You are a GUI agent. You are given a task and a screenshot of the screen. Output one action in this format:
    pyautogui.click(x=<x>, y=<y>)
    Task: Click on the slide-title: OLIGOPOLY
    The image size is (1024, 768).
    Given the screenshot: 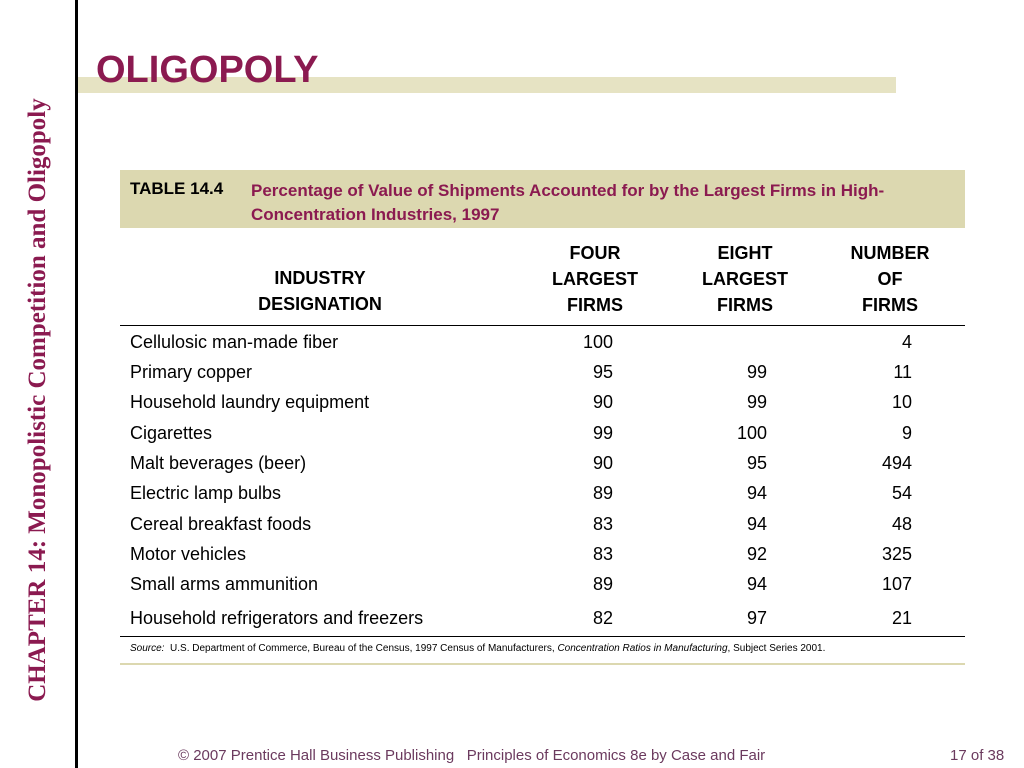 What is the action you would take?
    pyautogui.click(x=207, y=70)
    